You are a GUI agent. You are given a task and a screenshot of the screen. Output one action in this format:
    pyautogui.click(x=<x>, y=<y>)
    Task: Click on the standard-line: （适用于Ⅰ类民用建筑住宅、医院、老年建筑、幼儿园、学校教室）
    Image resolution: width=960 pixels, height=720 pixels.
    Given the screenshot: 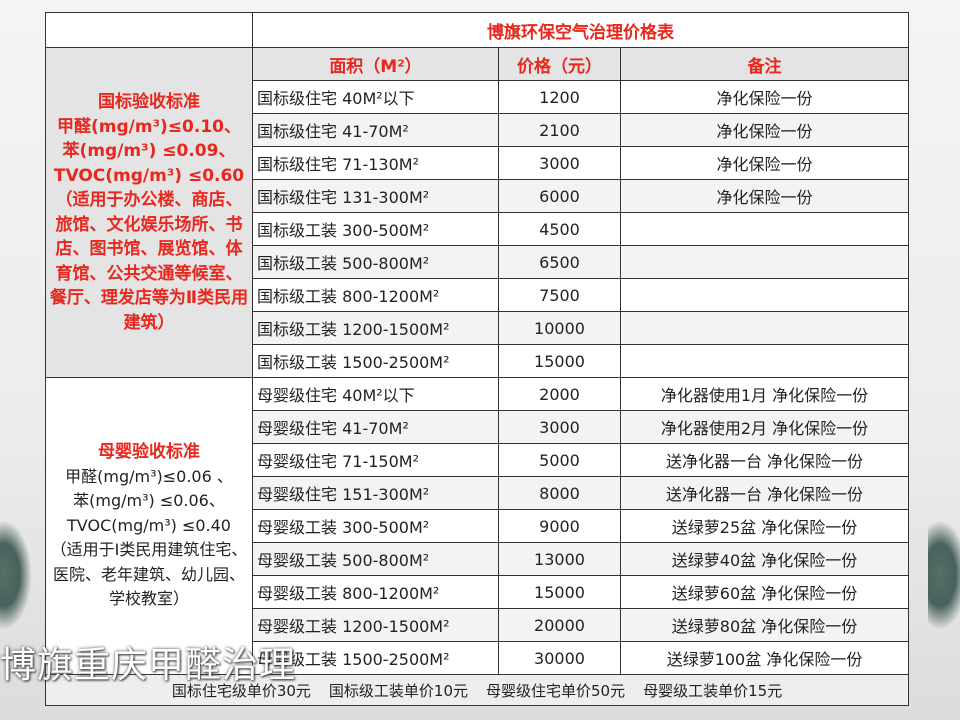 What is the action you would take?
    pyautogui.click(x=149, y=574)
    